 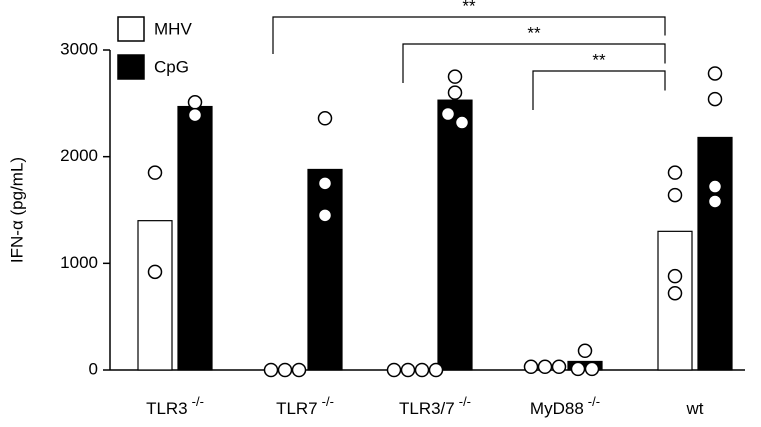 What do you see at coordinates (93, 368) in the screenshot?
I see `y-tick-label: 0` at bounding box center [93, 368].